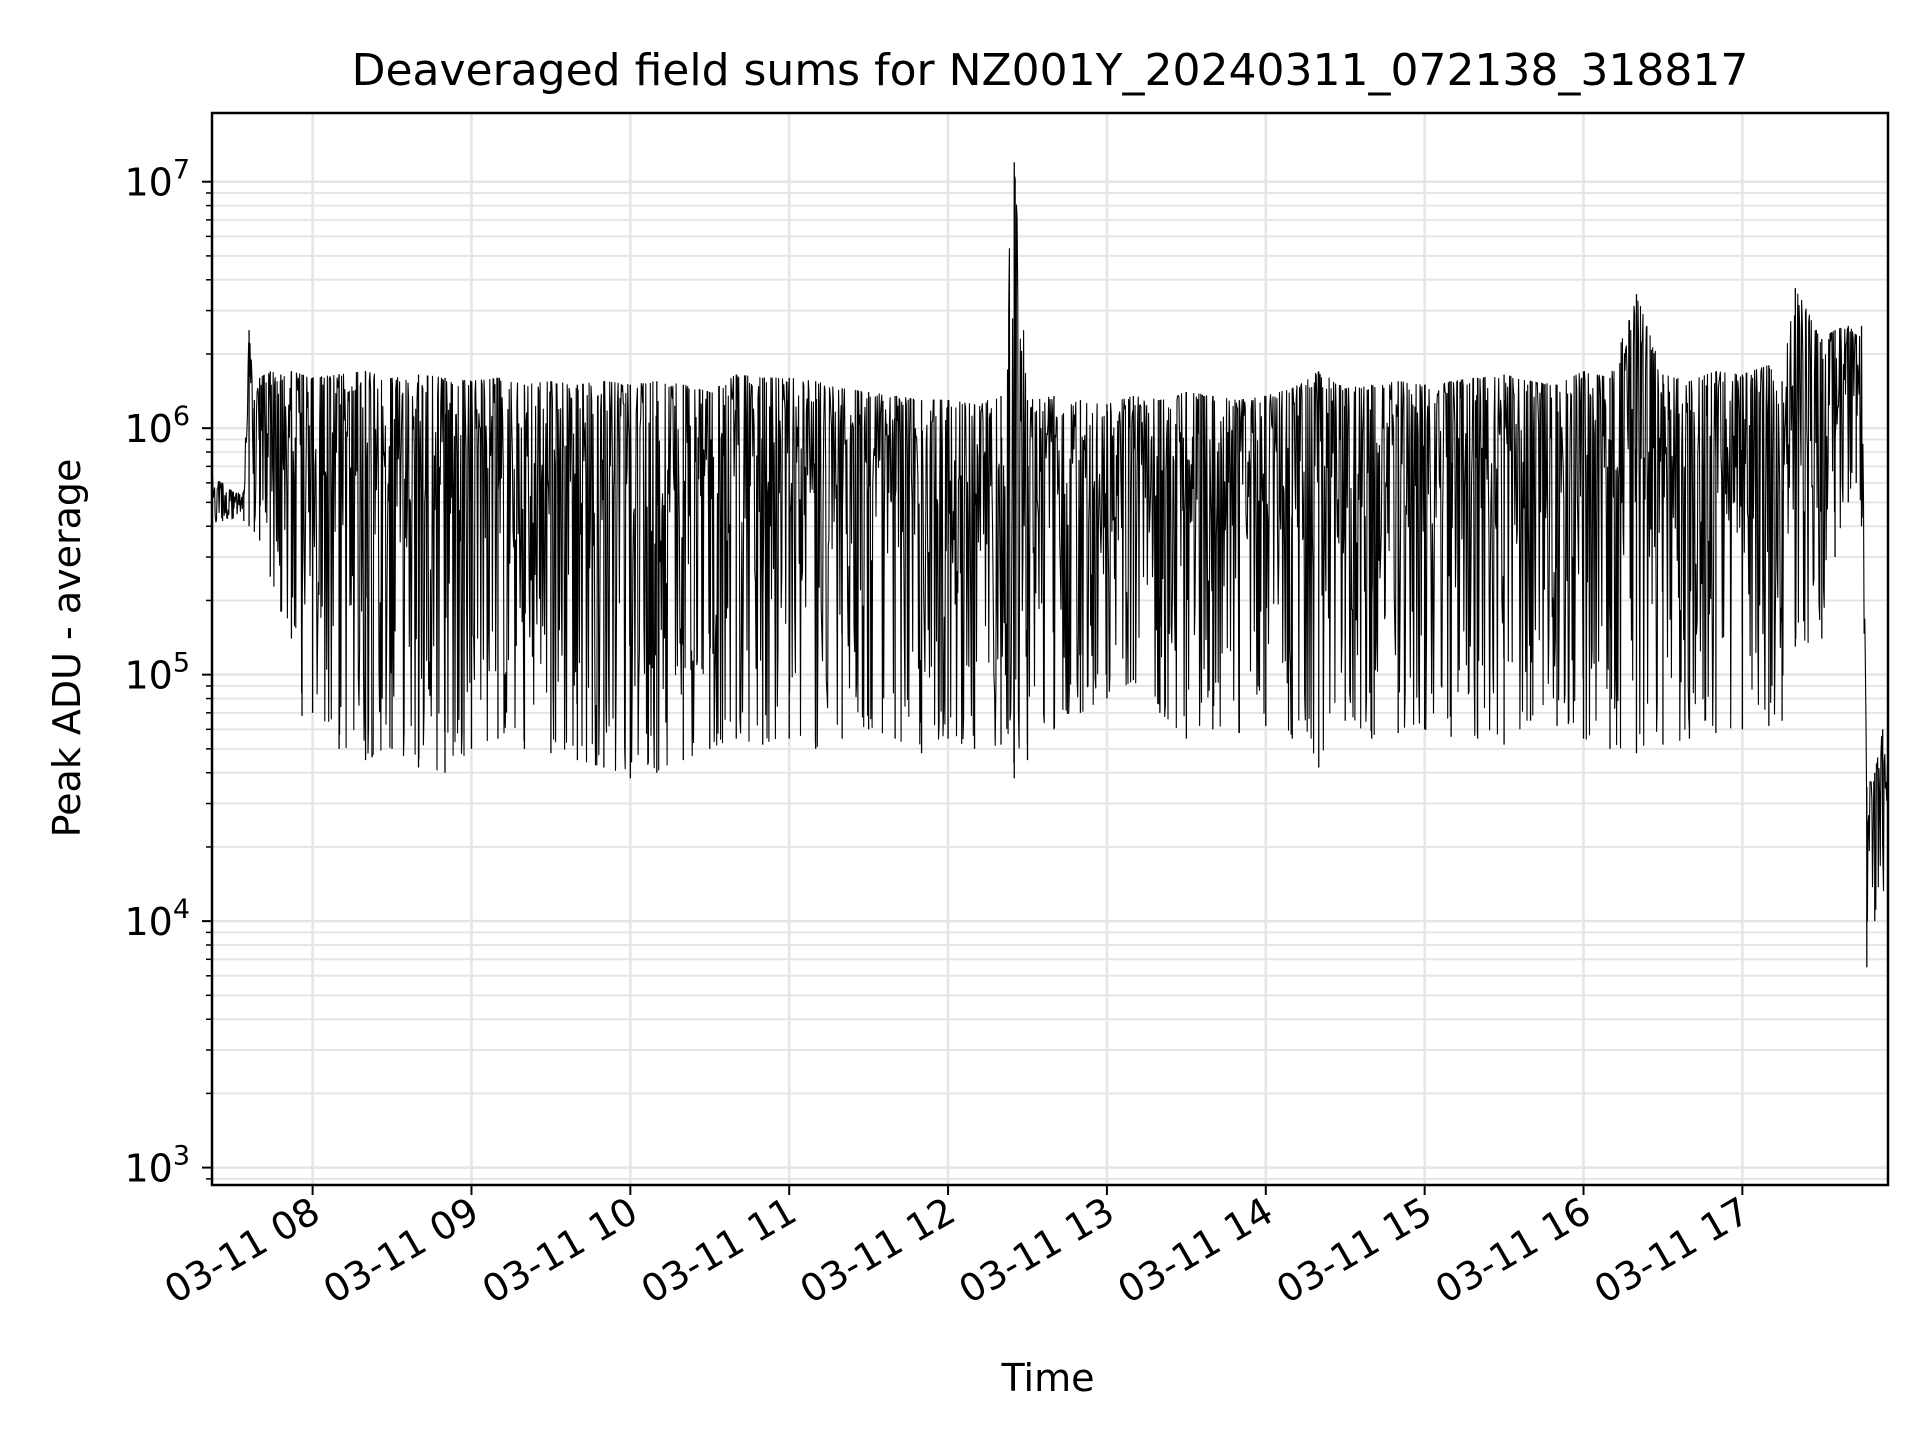 This screenshot has width=1920, height=1440. Describe the element at coordinates (1048, 1378) in the screenshot. I see `x-axis-label: Time` at that location.